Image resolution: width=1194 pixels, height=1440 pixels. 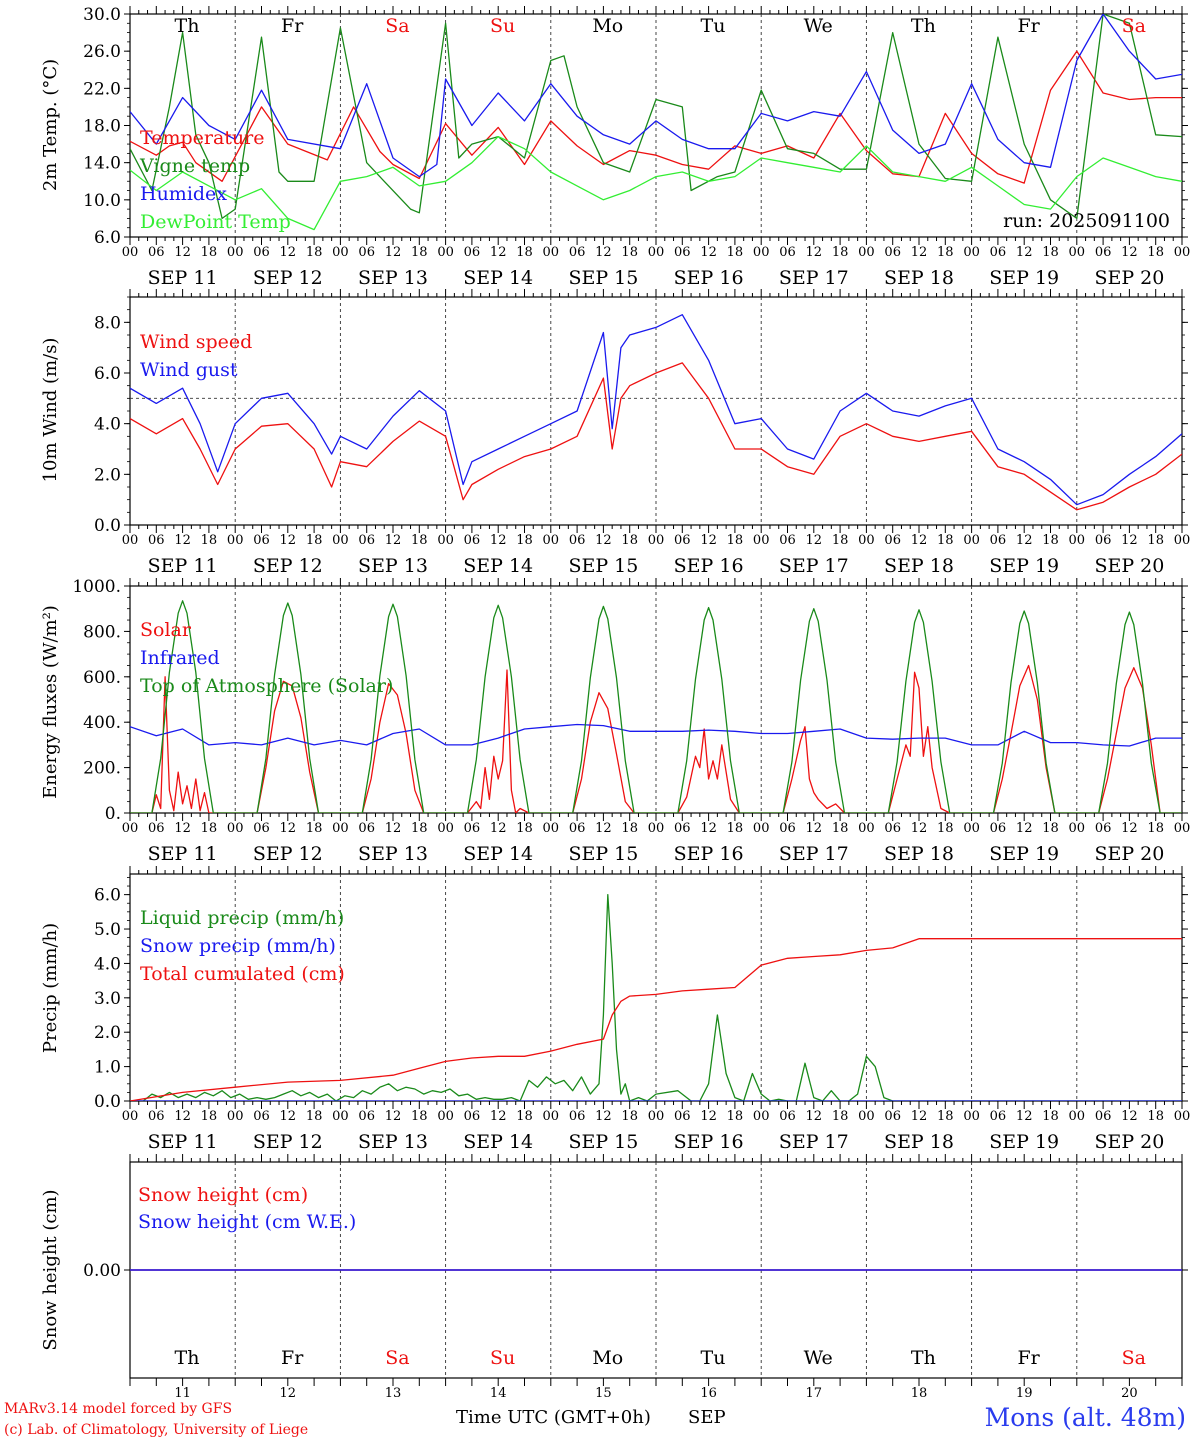 I want to click on weekday-label: Sa, so click(x=397, y=1358).